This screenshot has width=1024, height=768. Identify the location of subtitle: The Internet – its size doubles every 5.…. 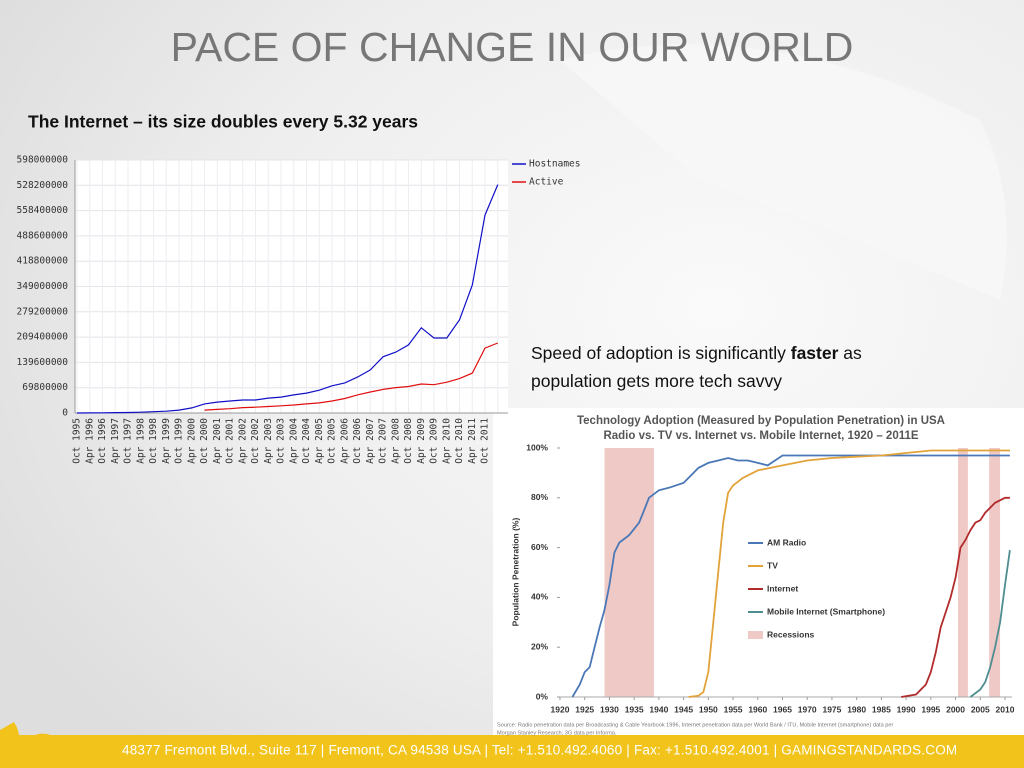
(223, 122).